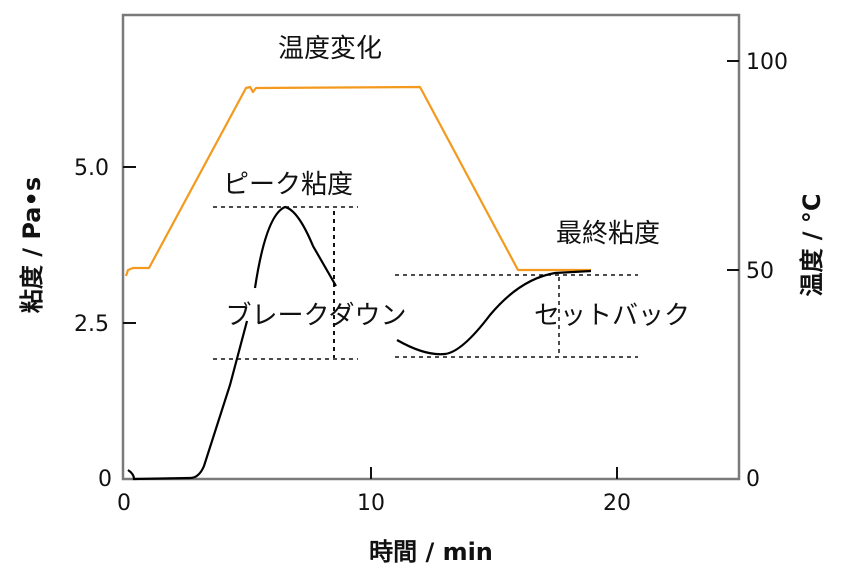 Image resolution: width=860 pixels, height=580 pixels. What do you see at coordinates (617, 503) in the screenshot?
I see `x-tick-label-20: 20` at bounding box center [617, 503].